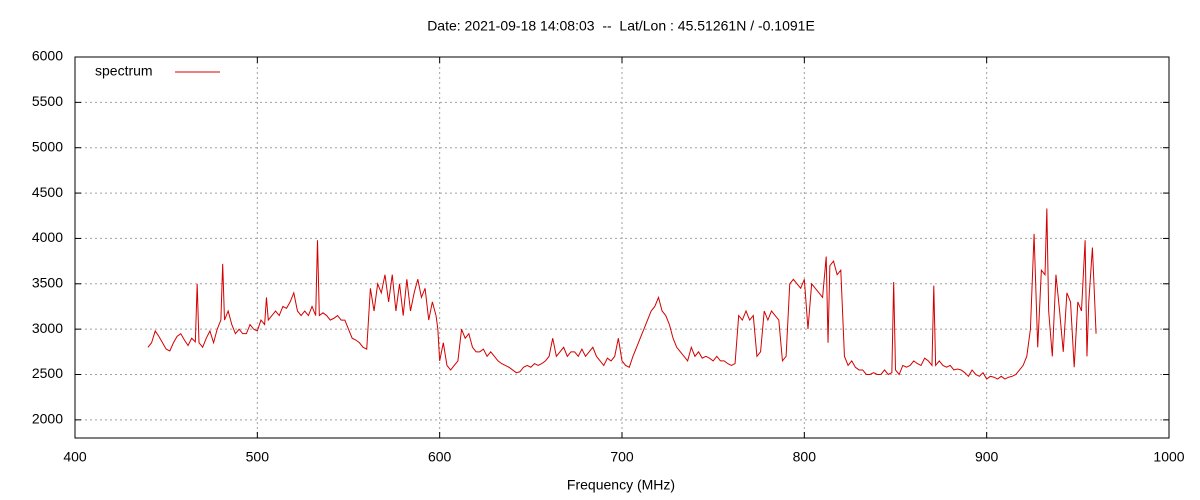 Image resolution: width=1200 pixels, height=500 pixels. Describe the element at coordinates (75, 457) in the screenshot. I see `x-tick-label: 400` at that location.